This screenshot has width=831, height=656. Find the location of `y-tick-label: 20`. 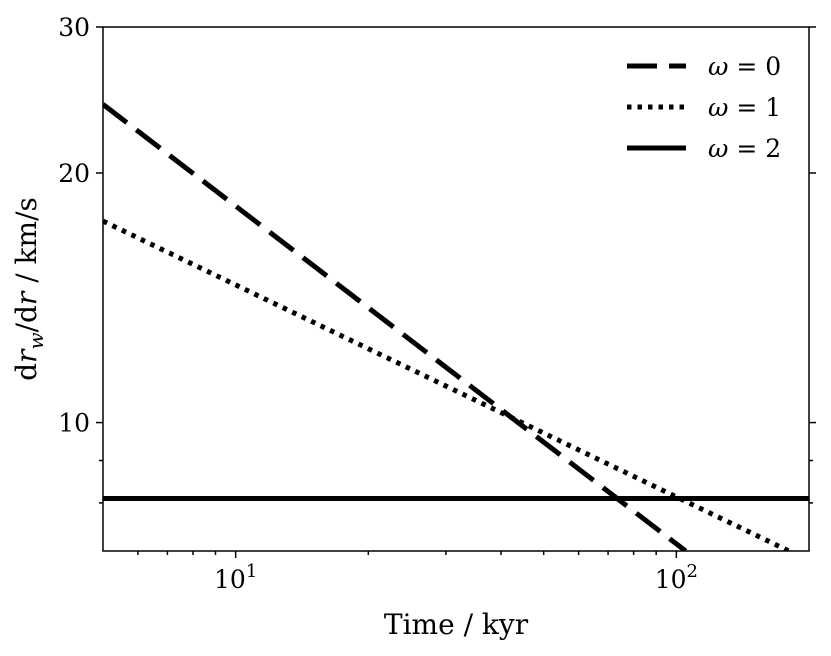

y-tick-label: 20 is located at coordinates (74, 173).